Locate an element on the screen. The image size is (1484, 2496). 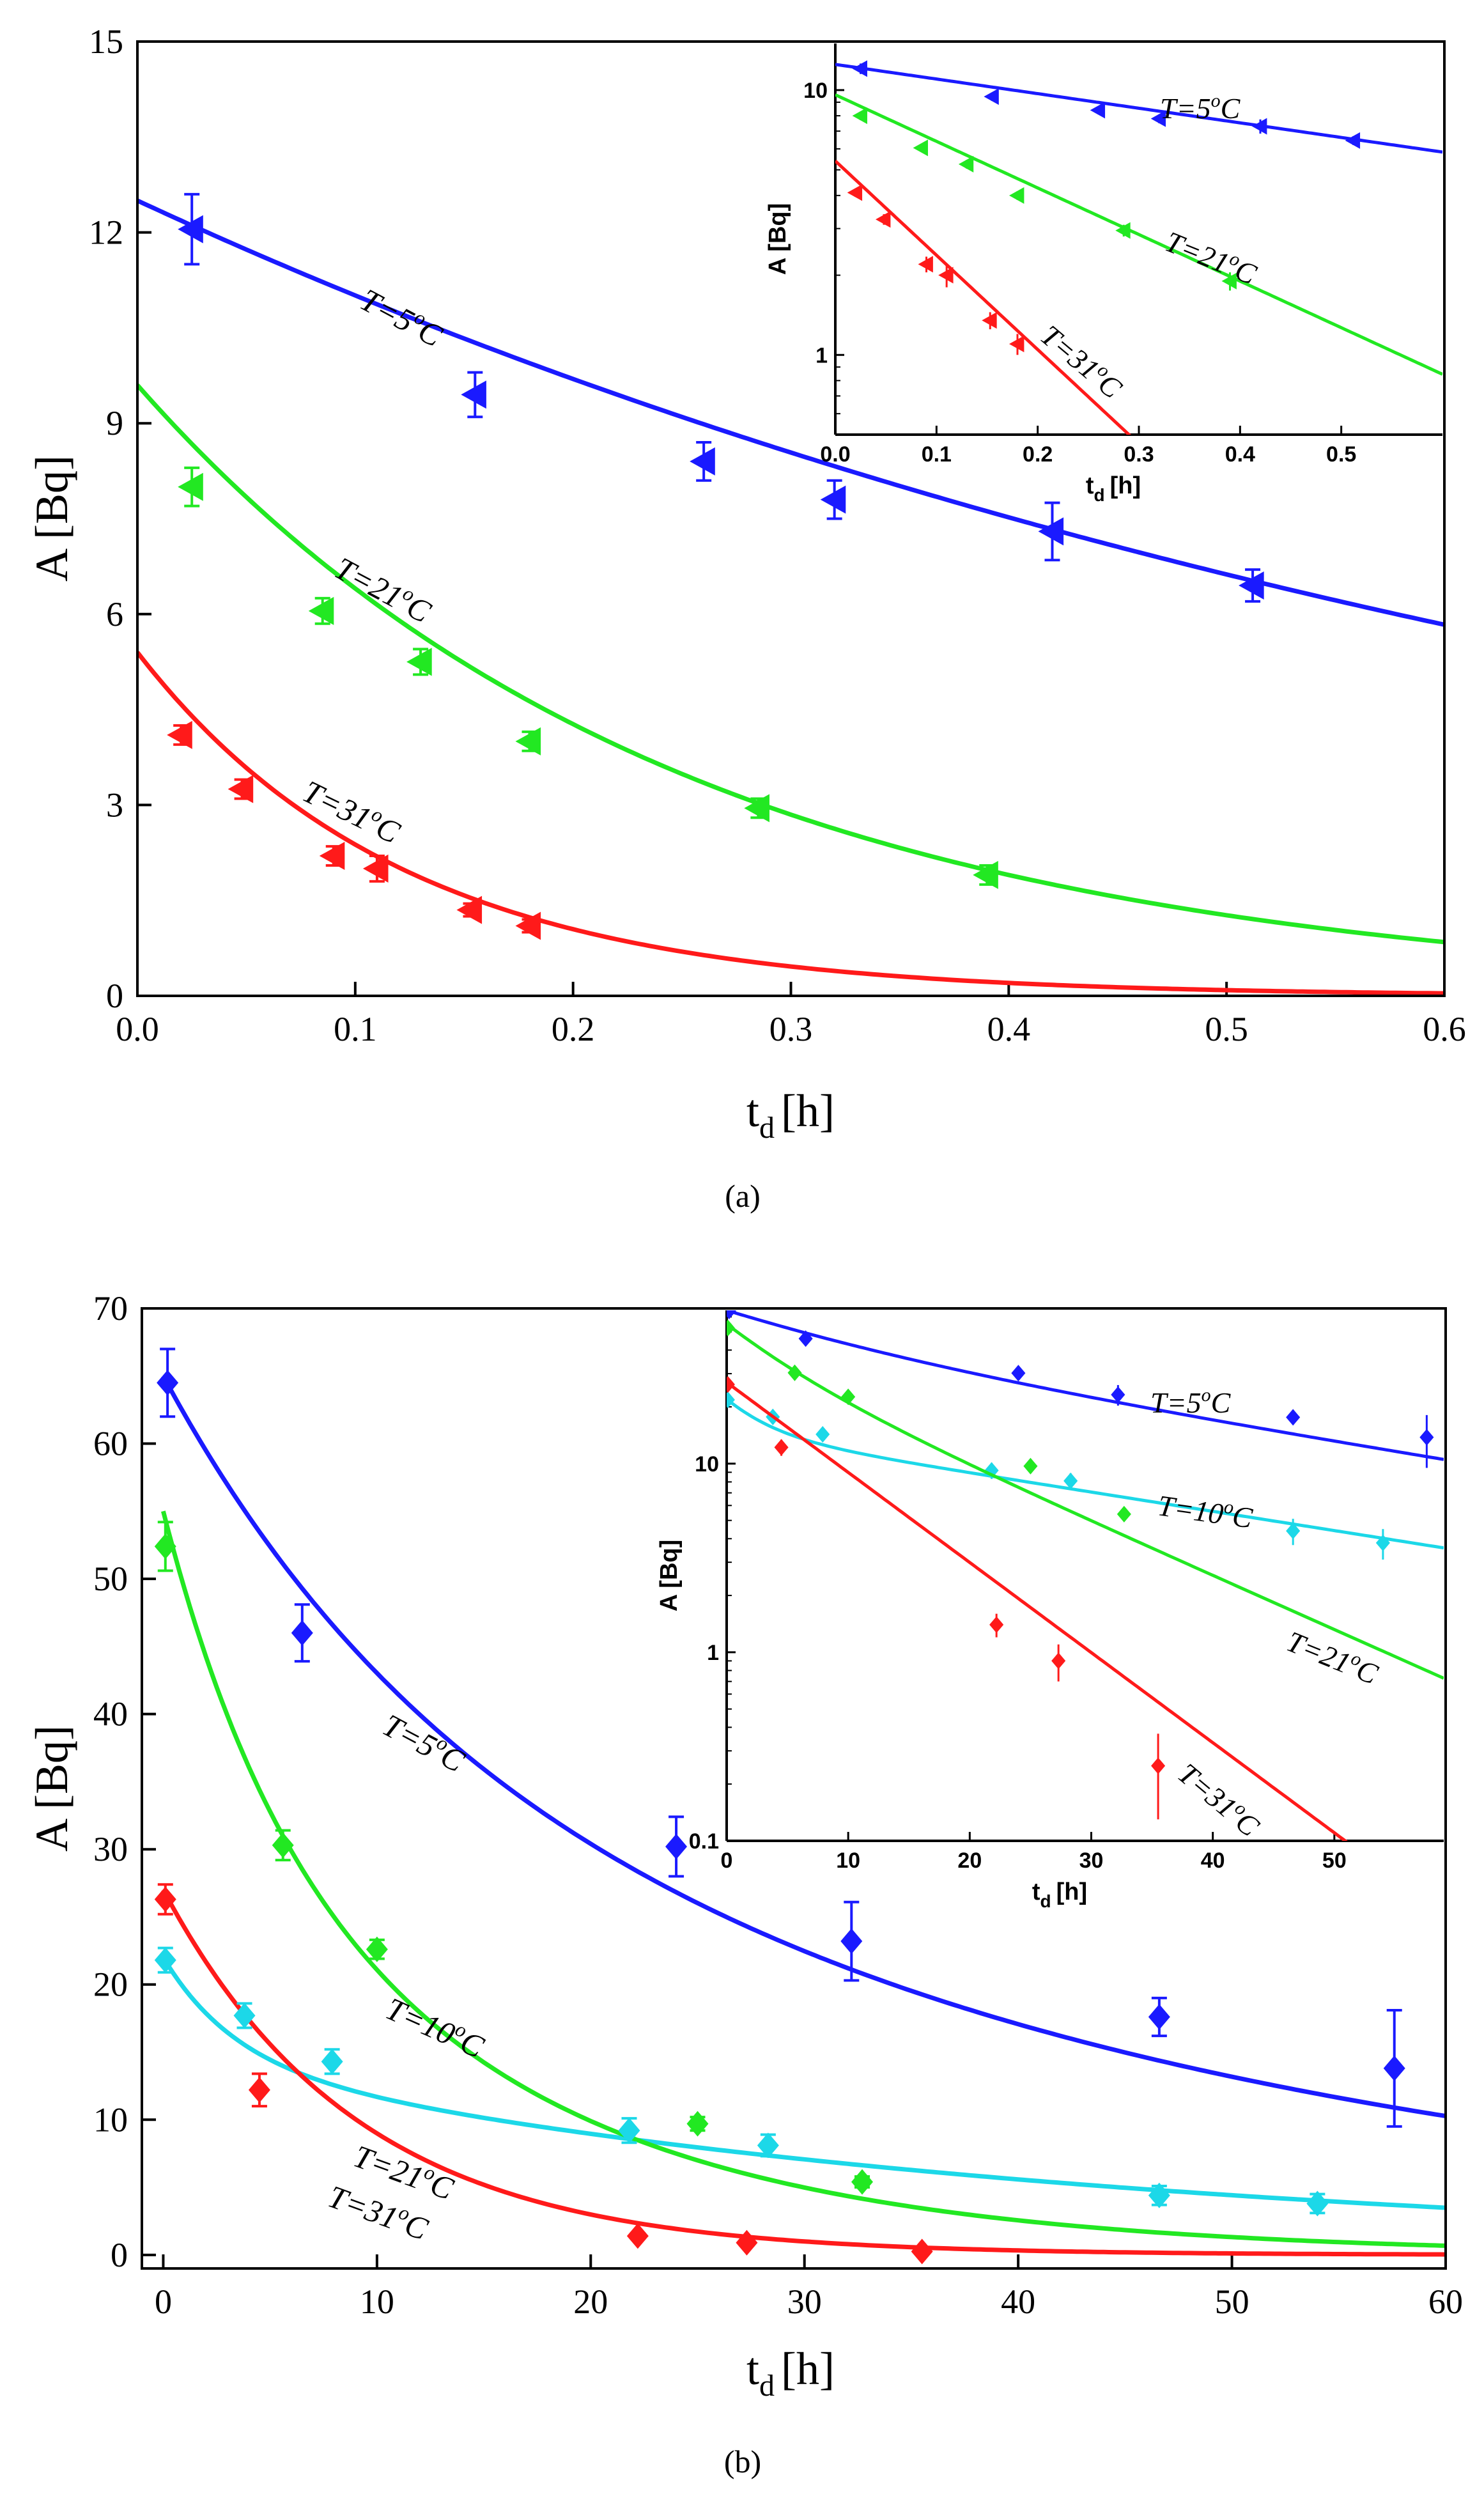
y-tick-label: 60 is located at coordinates (111, 1444).